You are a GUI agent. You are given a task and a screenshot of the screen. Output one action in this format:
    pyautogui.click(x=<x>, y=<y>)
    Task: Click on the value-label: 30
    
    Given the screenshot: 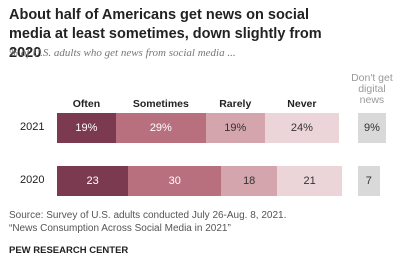 What is the action you would take?
    pyautogui.click(x=174, y=181)
    